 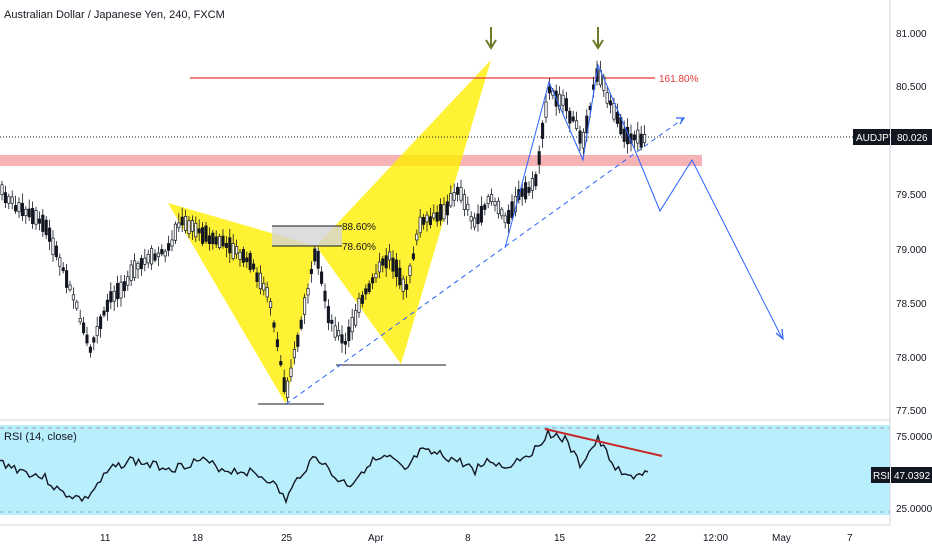 What do you see at coordinates (781, 538) in the screenshot?
I see `time-tick: May` at bounding box center [781, 538].